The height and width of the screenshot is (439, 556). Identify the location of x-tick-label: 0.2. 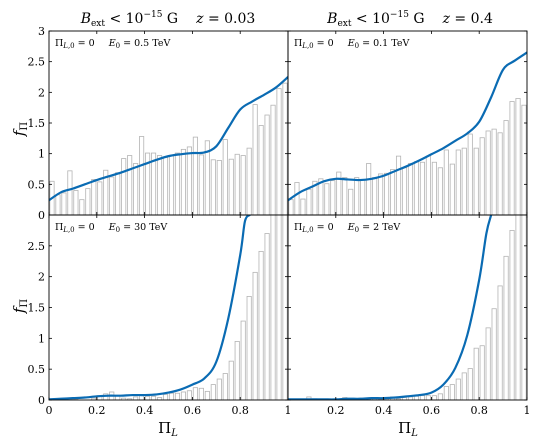
(336, 410).